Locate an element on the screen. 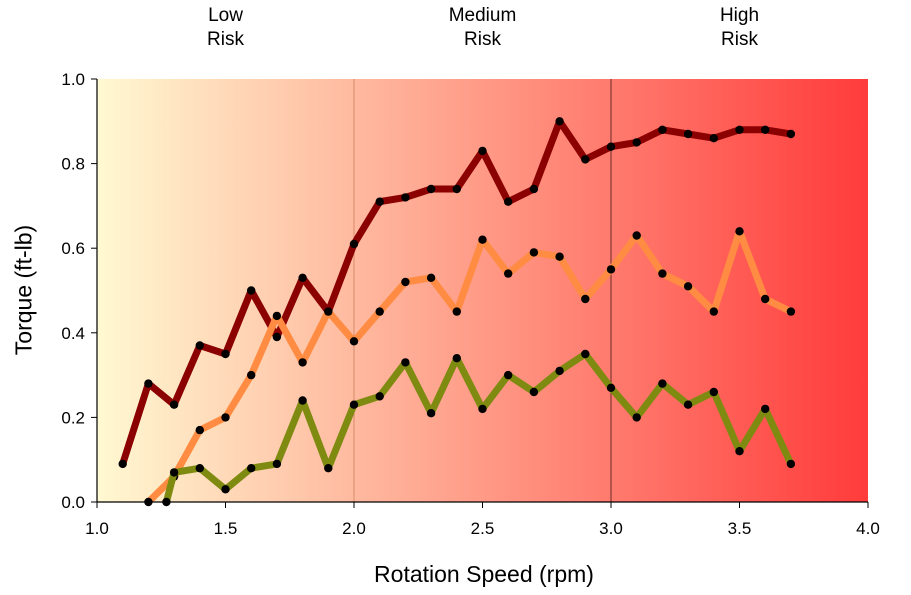  zone-label-low: Low Risk is located at coordinates (225, 27).